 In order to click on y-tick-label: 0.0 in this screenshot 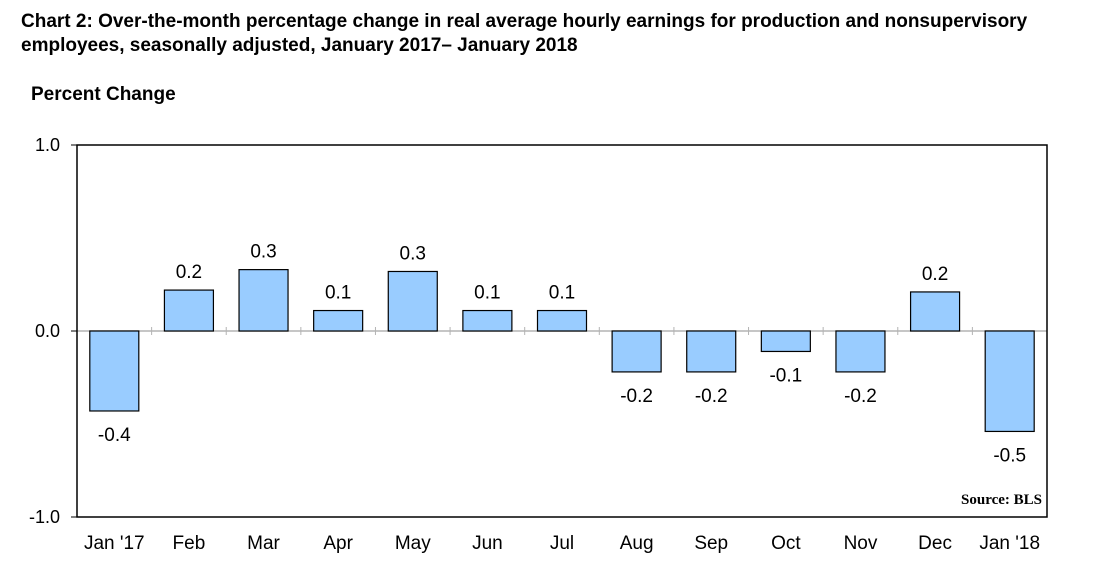, I will do `click(47, 331)`.